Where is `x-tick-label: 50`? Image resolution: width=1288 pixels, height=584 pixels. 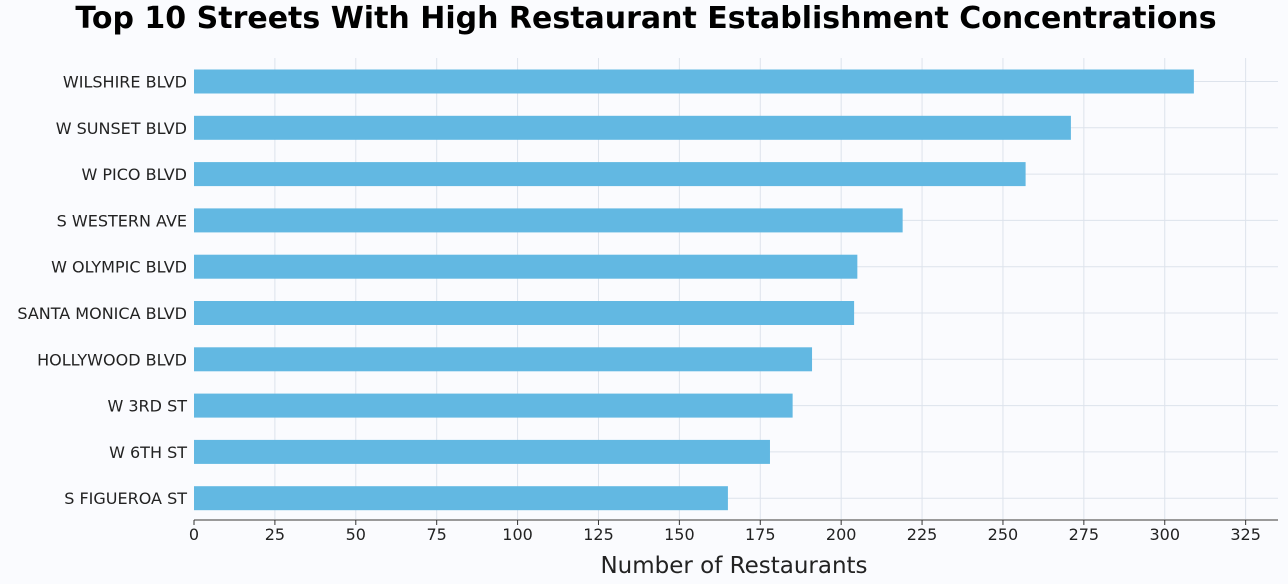 x-tick-label: 50 is located at coordinates (356, 534).